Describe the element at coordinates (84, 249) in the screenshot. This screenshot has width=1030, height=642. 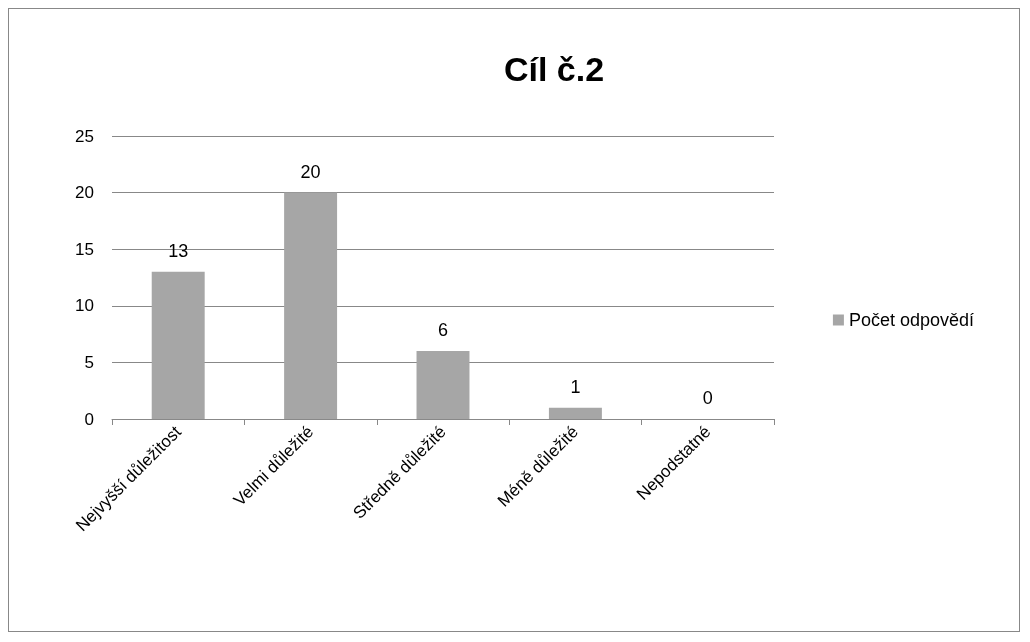
I see `y-tick-label: 15` at that location.